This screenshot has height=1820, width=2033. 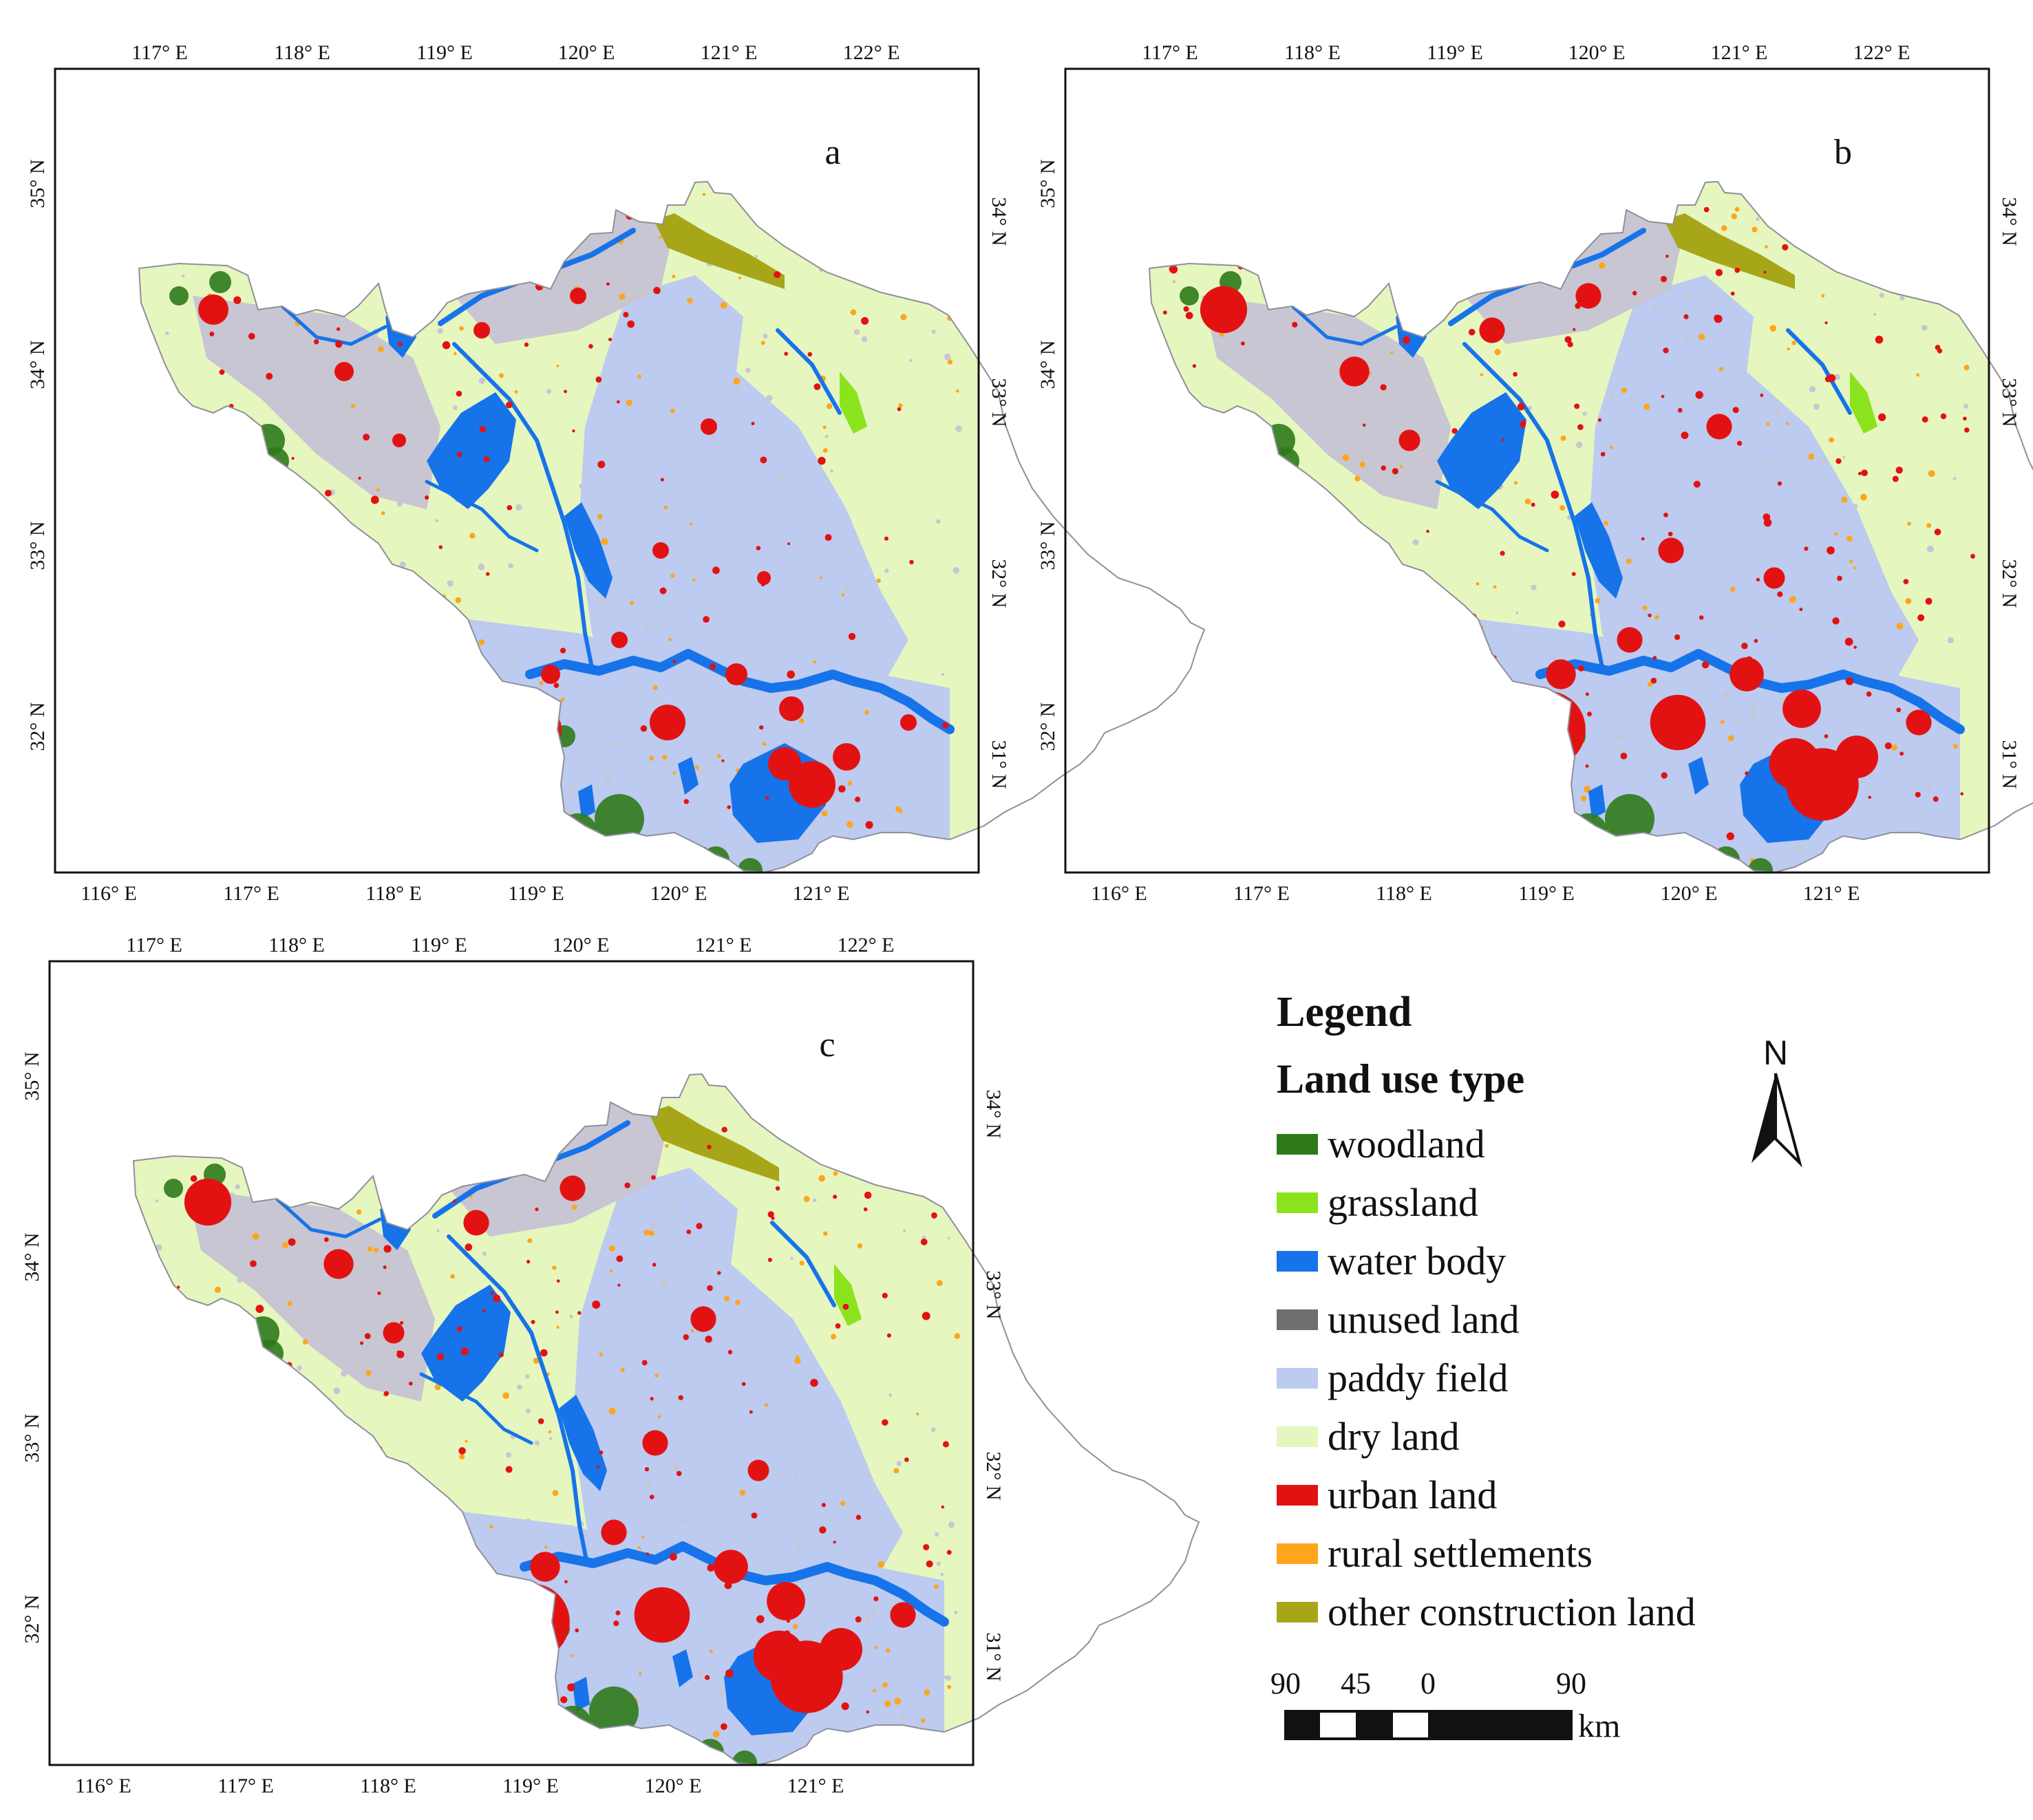 I want to click on gehu-lake, so click(x=1698, y=776).